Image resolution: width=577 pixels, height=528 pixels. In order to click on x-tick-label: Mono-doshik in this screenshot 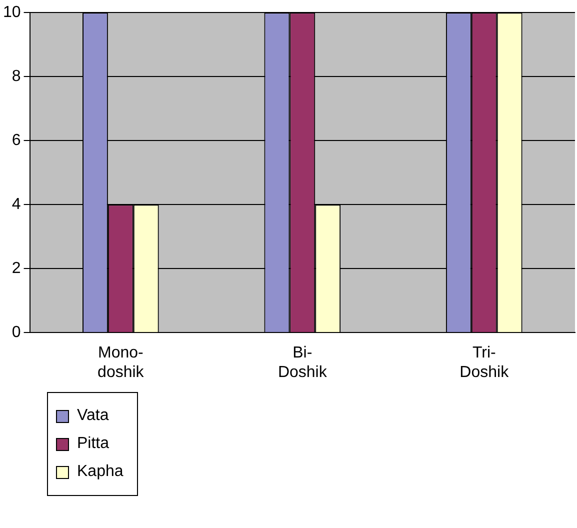, I will do `click(121, 362)`.